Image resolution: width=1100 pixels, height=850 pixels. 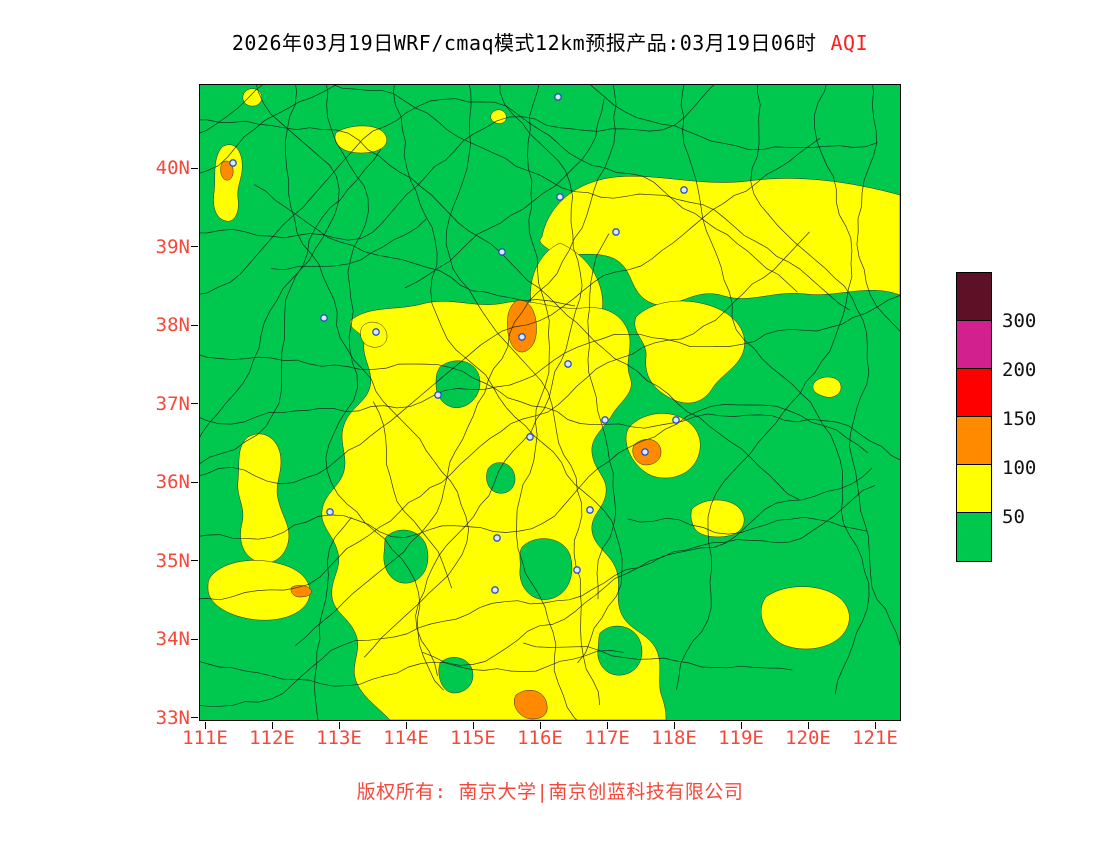 What do you see at coordinates (875, 738) in the screenshot?
I see `lon-tick-label: 121E` at bounding box center [875, 738].